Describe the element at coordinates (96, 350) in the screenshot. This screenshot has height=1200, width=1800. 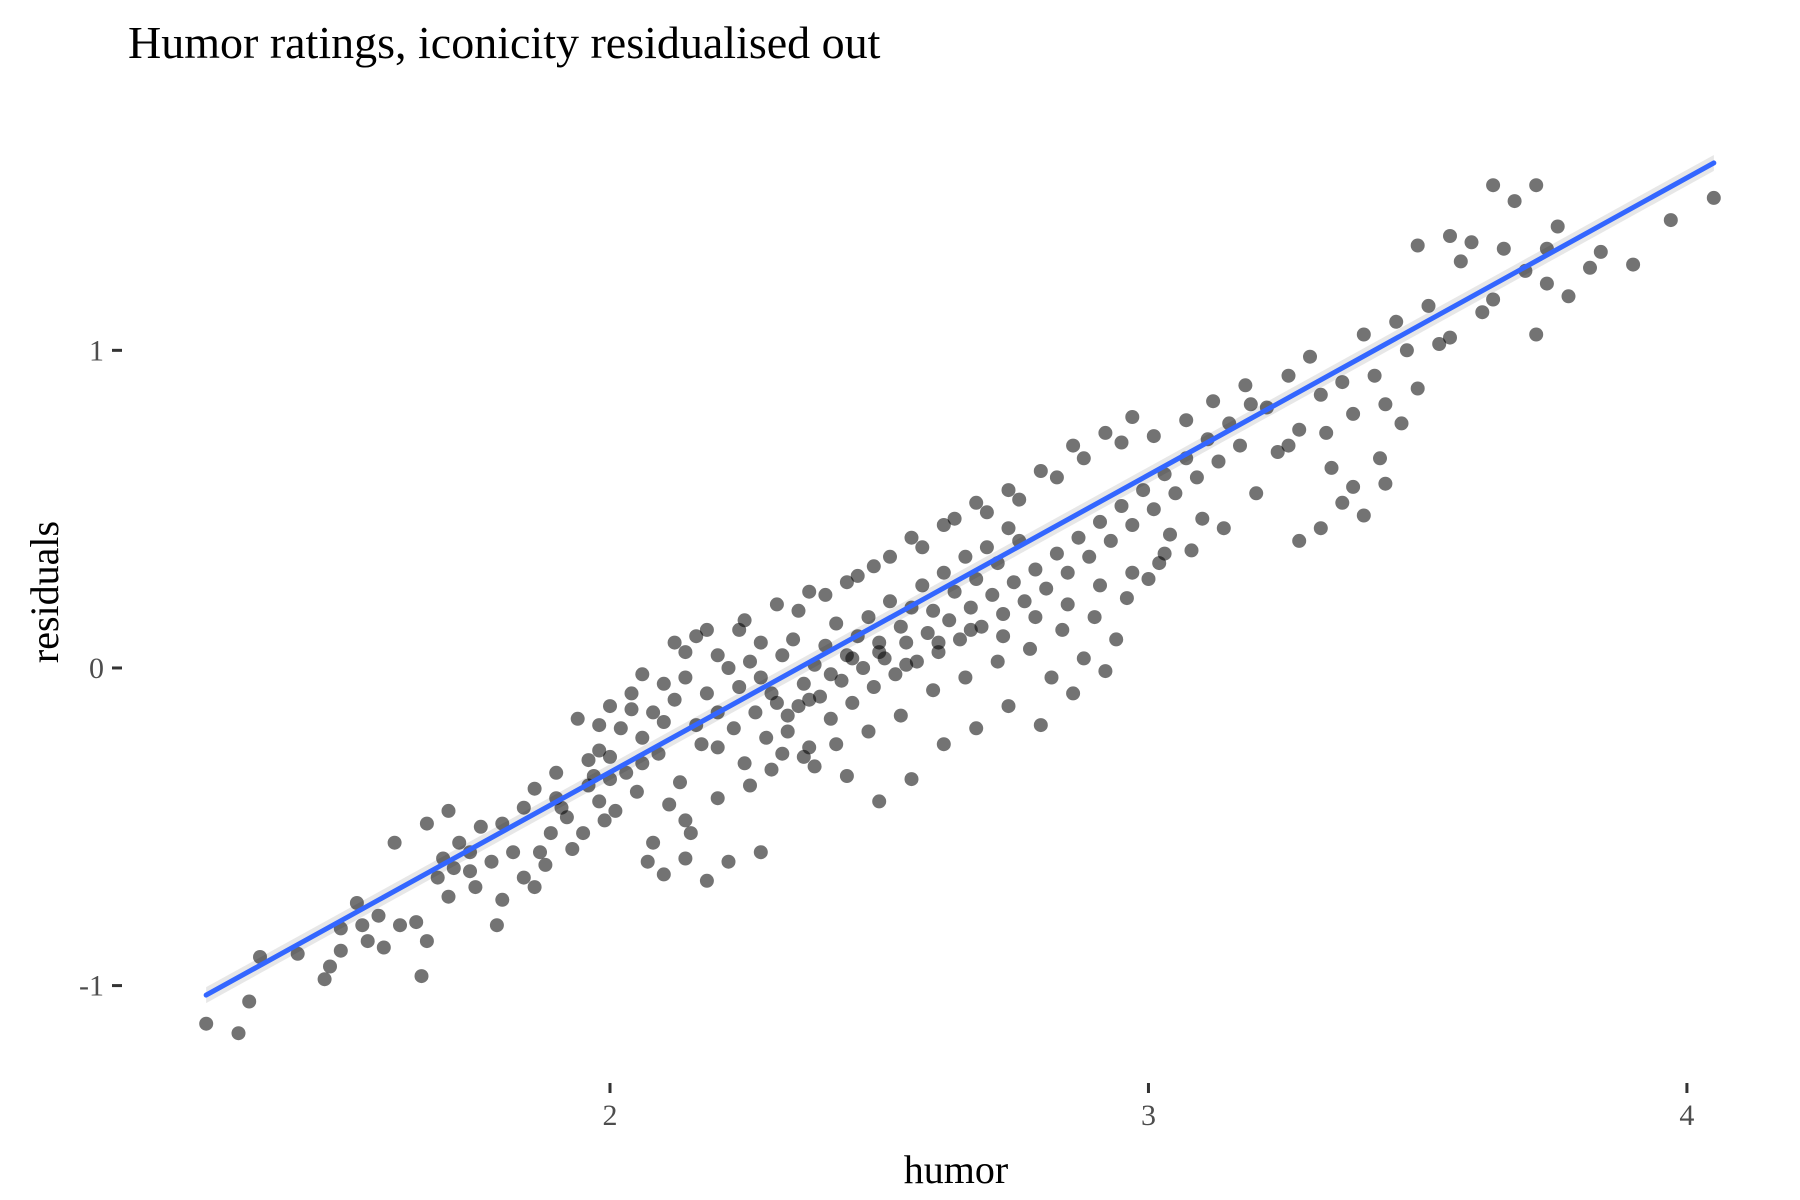
I see `y-tick-label: 1` at that location.